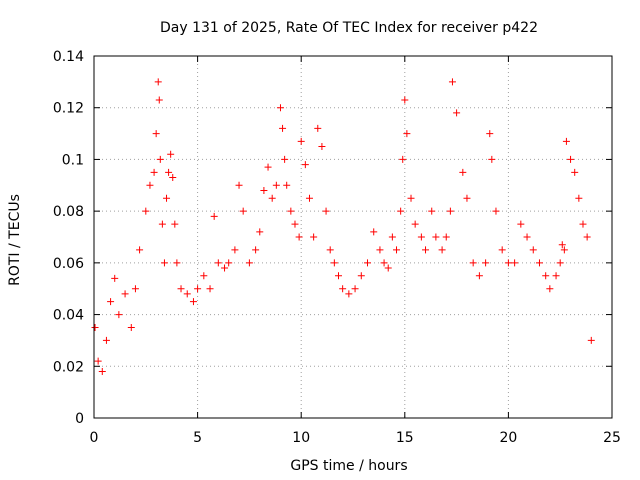 This screenshot has width=640, height=480. Describe the element at coordinates (15, 240) in the screenshot. I see `y-axis-label: ROTI / TECUs` at that location.